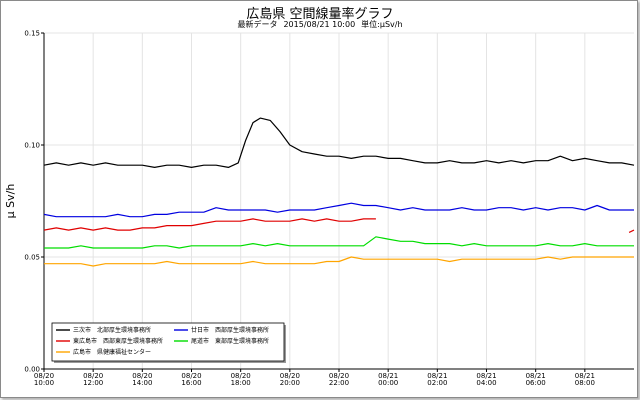 The image size is (640, 400). I want to click on latest-data-label: 最新データ, so click(257, 24).